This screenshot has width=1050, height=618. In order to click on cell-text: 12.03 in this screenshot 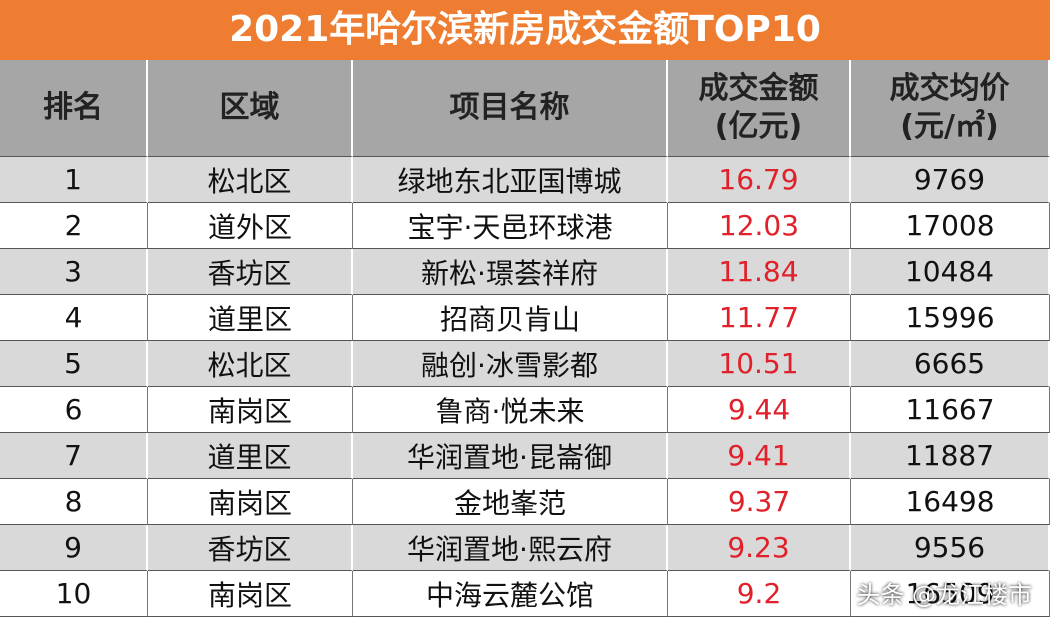, I will do `click(759, 225)`.